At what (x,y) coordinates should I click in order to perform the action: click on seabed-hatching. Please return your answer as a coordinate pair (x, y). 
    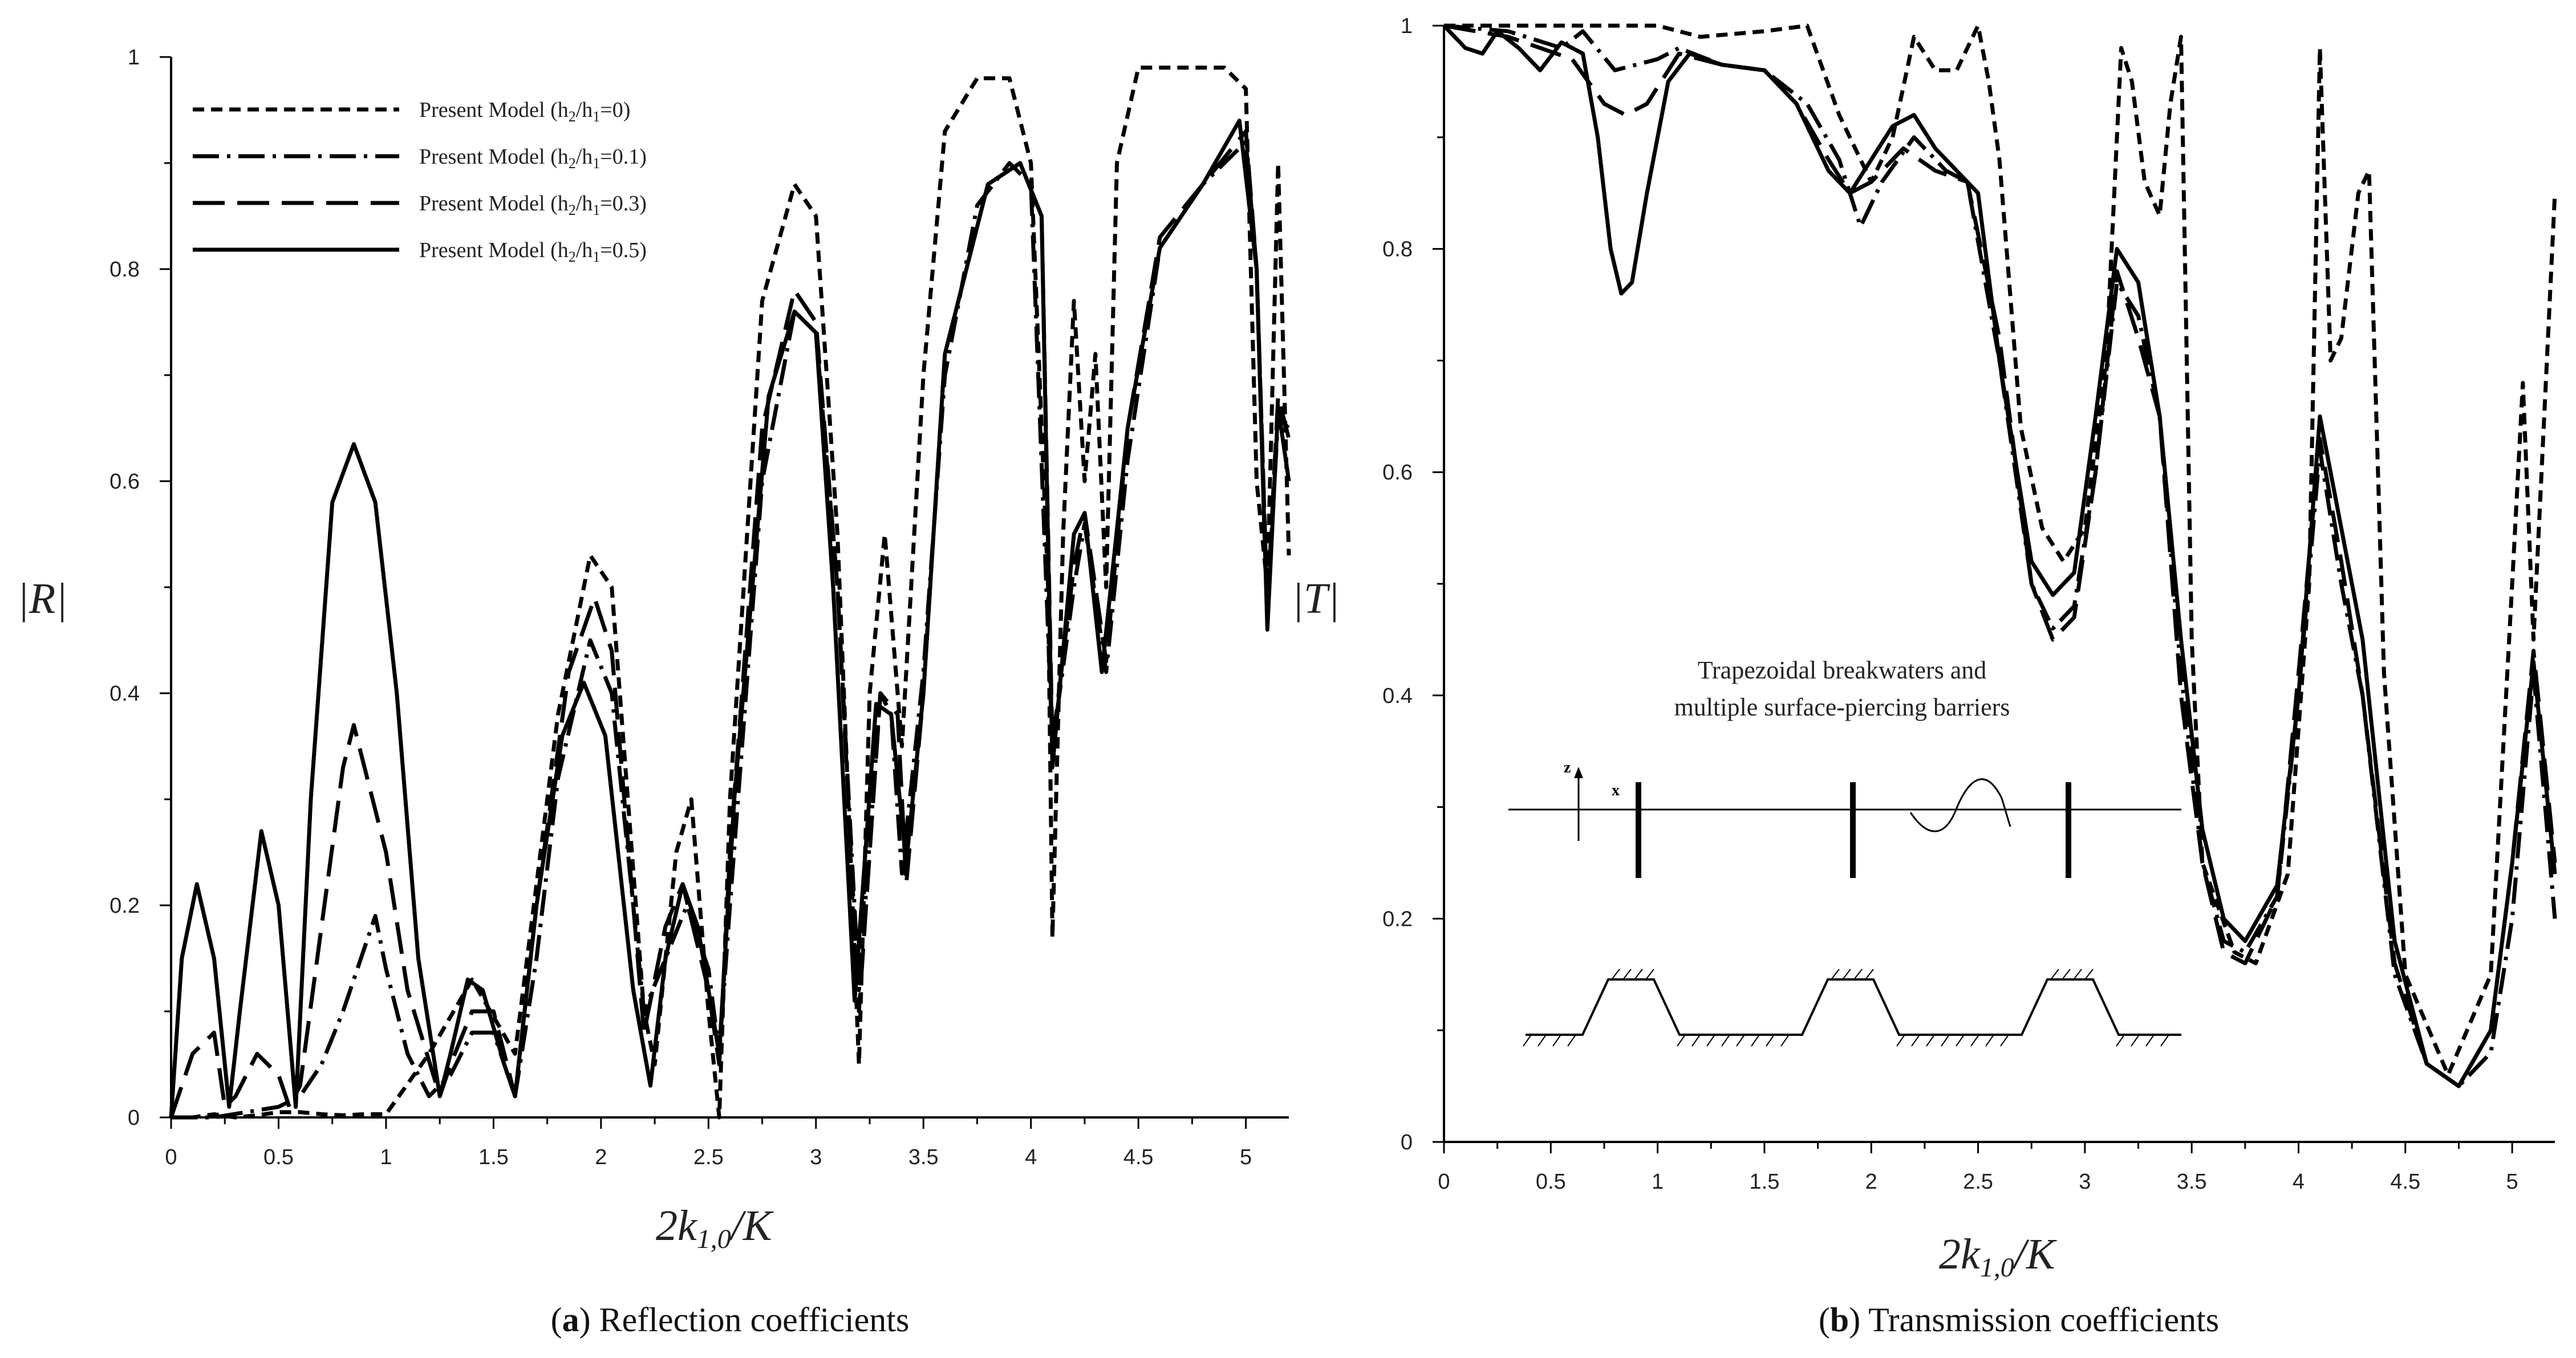
    Looking at the image, I should click on (1846, 1008).